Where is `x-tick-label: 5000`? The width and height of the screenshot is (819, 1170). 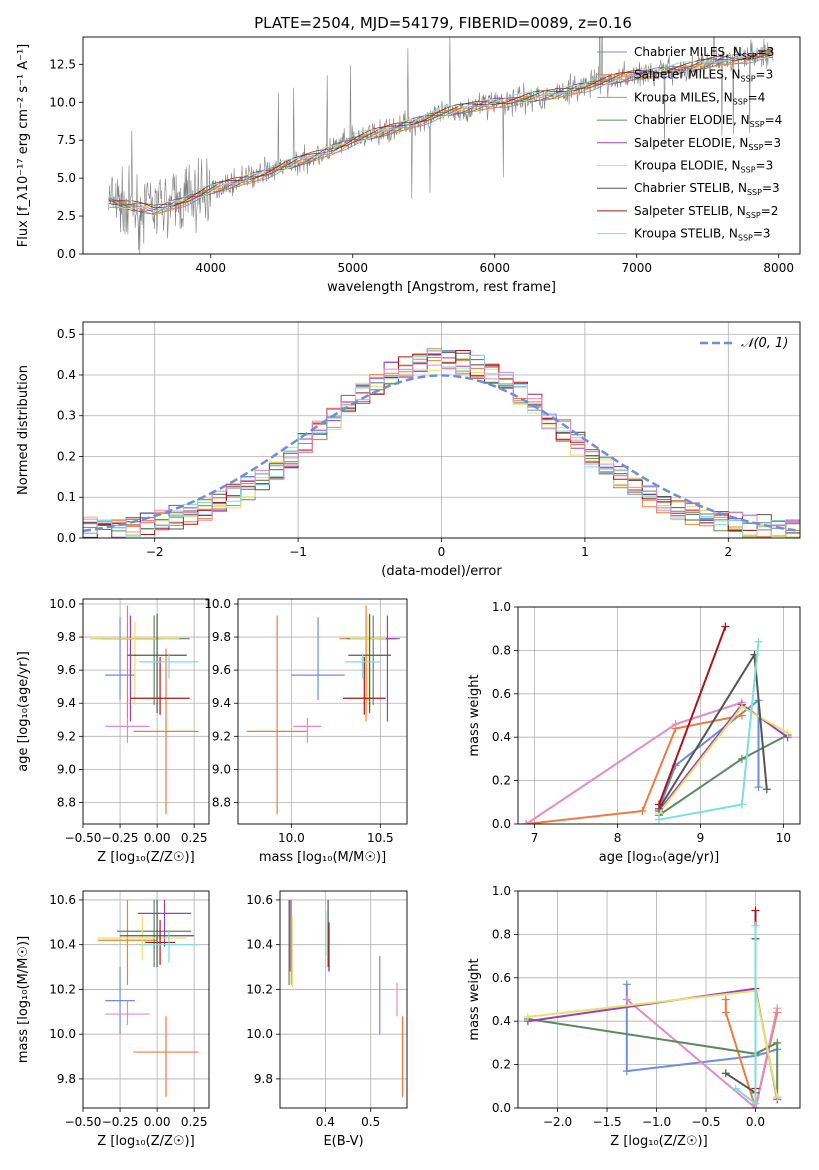 x-tick-label: 5000 is located at coordinates (352, 268).